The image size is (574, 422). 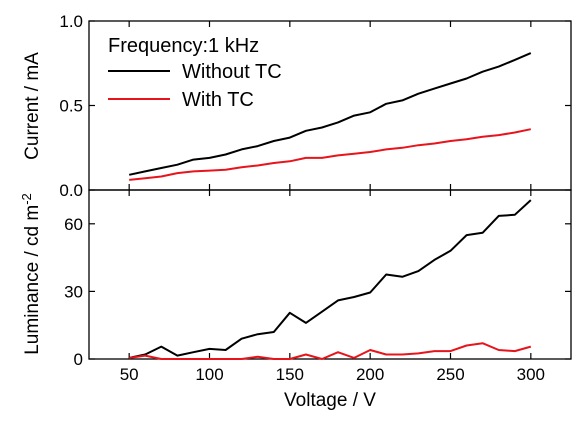 What do you see at coordinates (370, 374) in the screenshot?
I see `x-tick-label: 200` at bounding box center [370, 374].